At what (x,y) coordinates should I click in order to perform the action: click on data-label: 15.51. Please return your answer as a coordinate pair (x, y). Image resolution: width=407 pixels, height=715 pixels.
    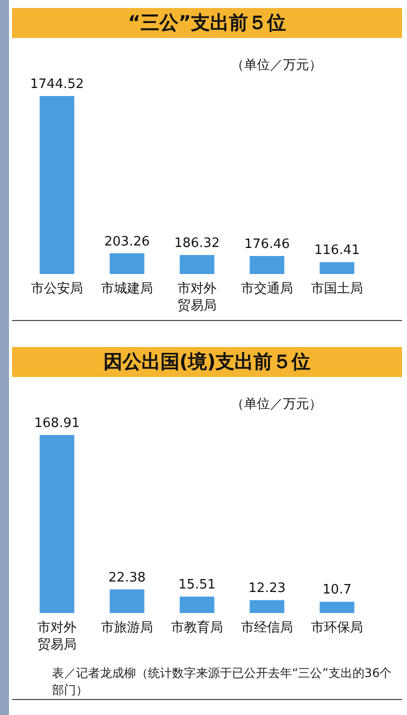
    Looking at the image, I should click on (197, 585).